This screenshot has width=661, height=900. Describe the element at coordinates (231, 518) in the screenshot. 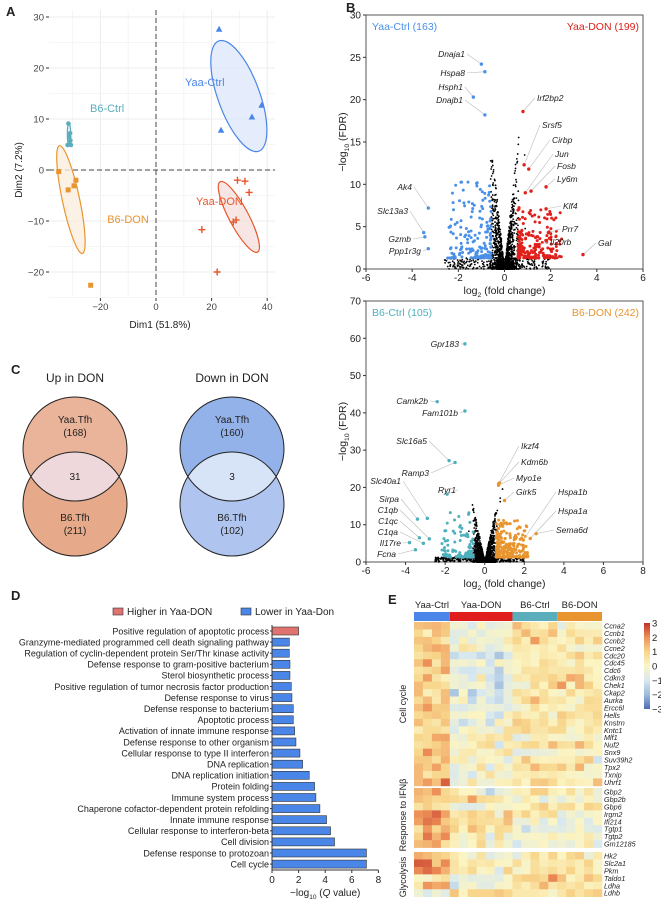

I see `venn-set-label: B6.Tfh` at that location.